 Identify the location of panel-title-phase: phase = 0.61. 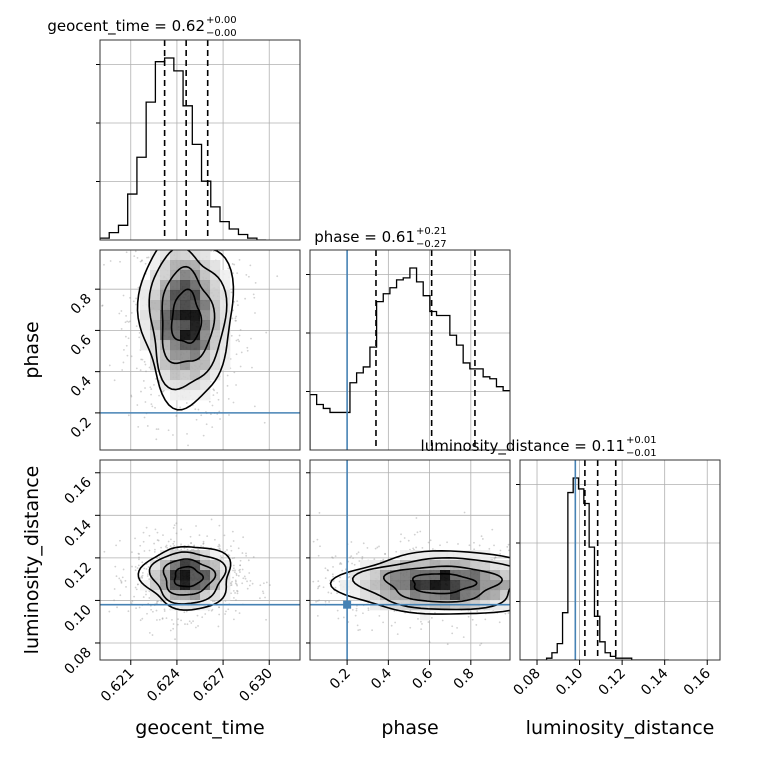
(364, 237).